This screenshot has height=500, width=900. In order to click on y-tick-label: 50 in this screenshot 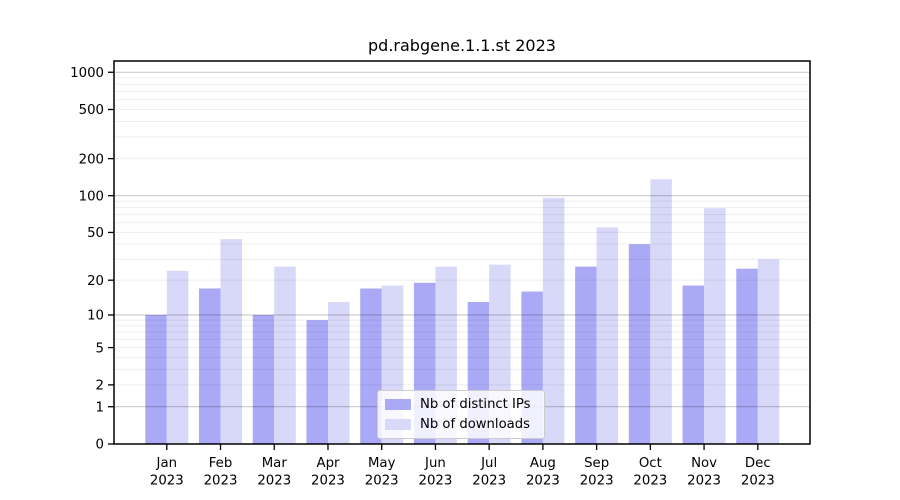, I will do `click(95, 233)`.